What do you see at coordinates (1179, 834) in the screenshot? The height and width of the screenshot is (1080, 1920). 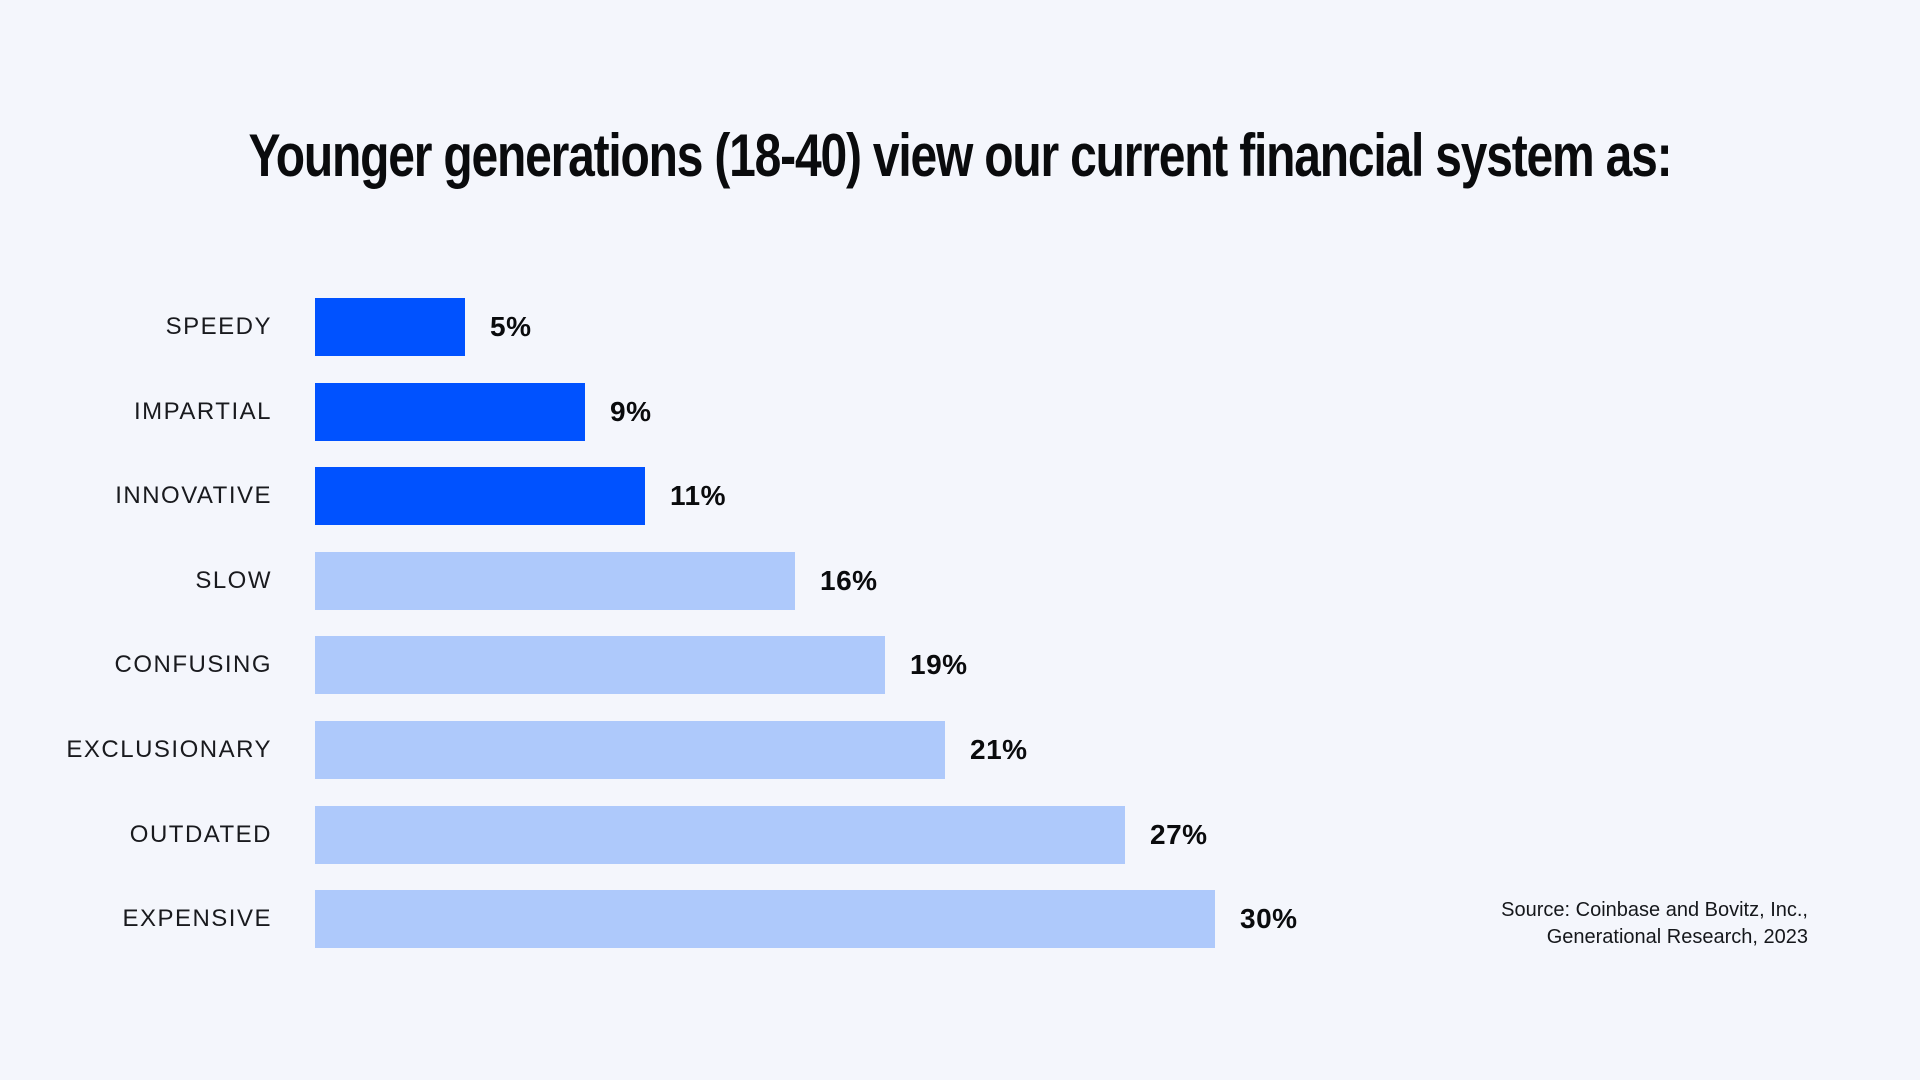 I see `value-label: 27%` at bounding box center [1179, 834].